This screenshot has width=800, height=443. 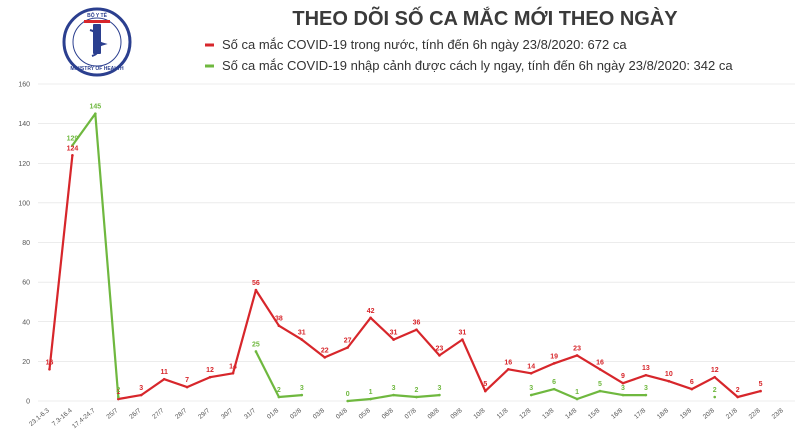 I want to click on y-tick-label: 100, so click(x=24, y=203).